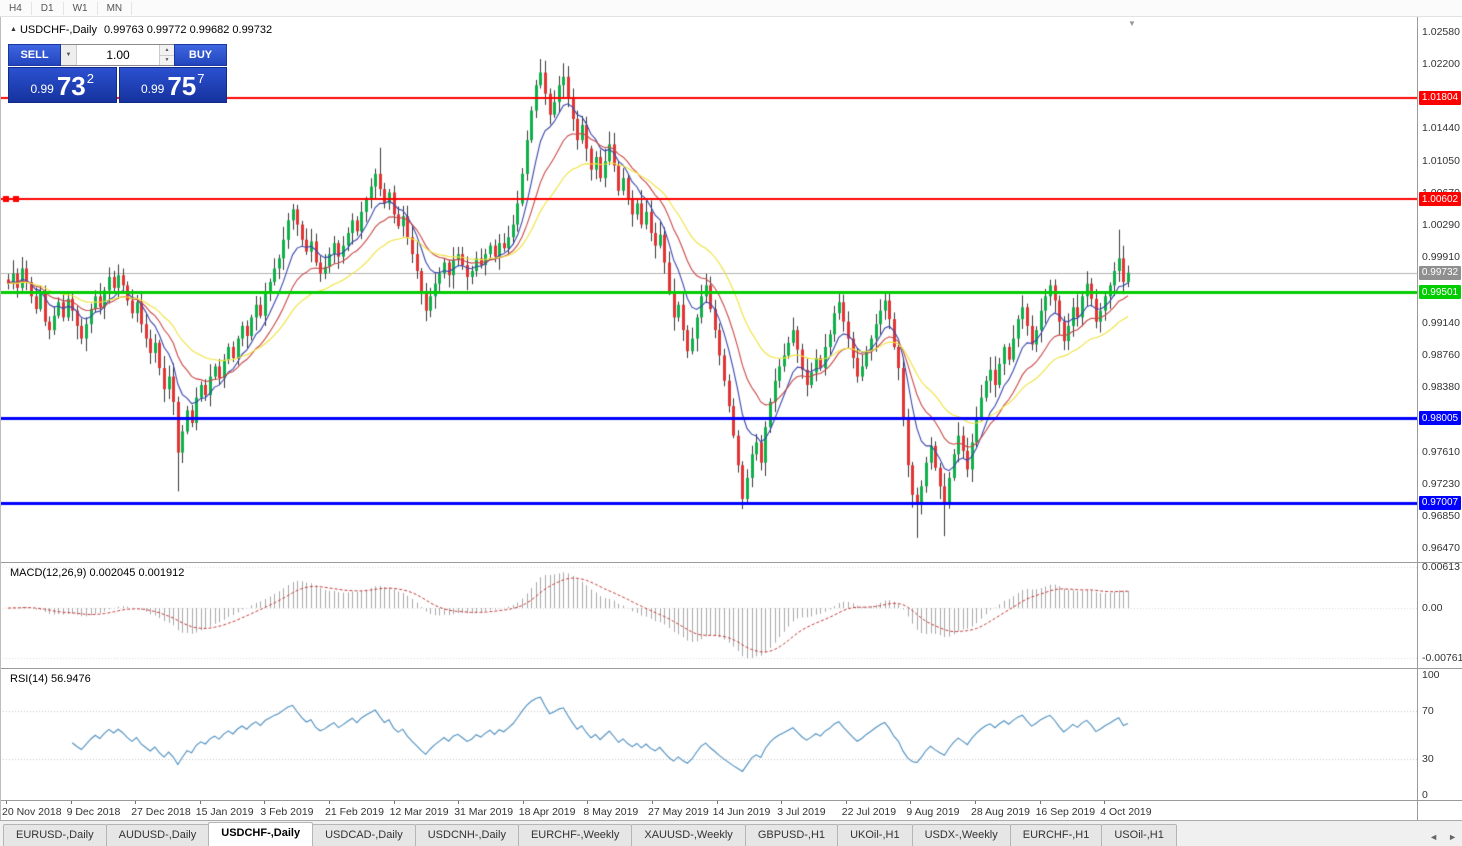 Image resolution: width=1462 pixels, height=846 pixels. What do you see at coordinates (1000, 812) in the screenshot?
I see `date-label: 28 Aug 2019` at bounding box center [1000, 812].